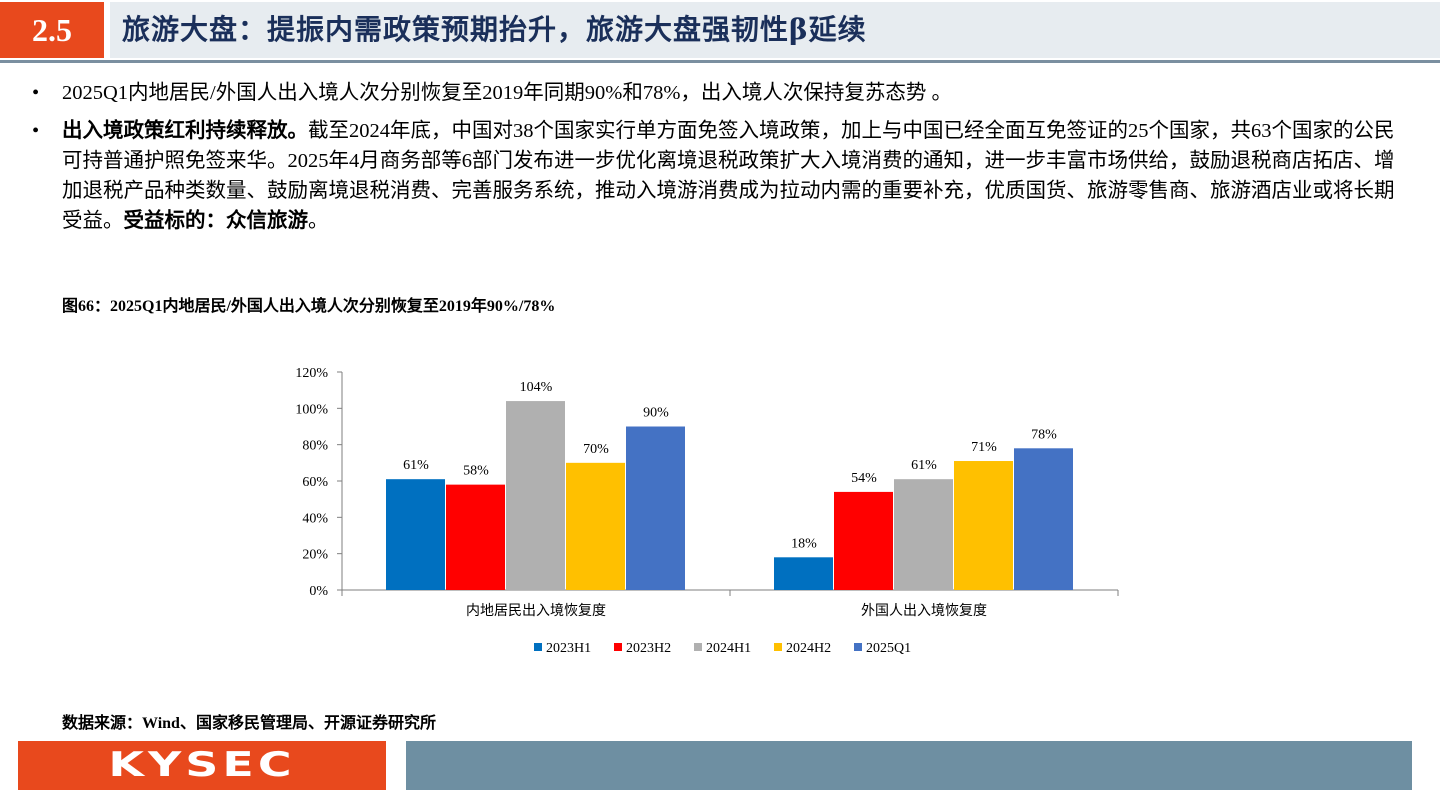 This screenshot has height=810, width=1440. I want to click on header-band, so click(775, 30).